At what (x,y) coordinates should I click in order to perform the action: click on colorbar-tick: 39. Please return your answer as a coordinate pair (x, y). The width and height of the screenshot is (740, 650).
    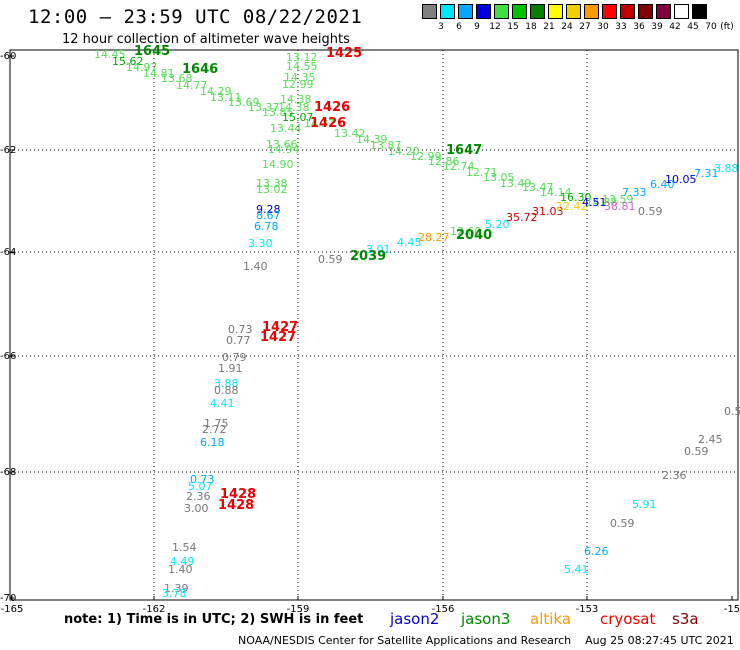
    Looking at the image, I should click on (657, 27).